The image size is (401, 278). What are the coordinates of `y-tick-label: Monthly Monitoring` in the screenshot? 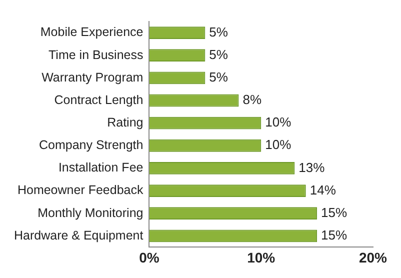 It's located at (91, 213).